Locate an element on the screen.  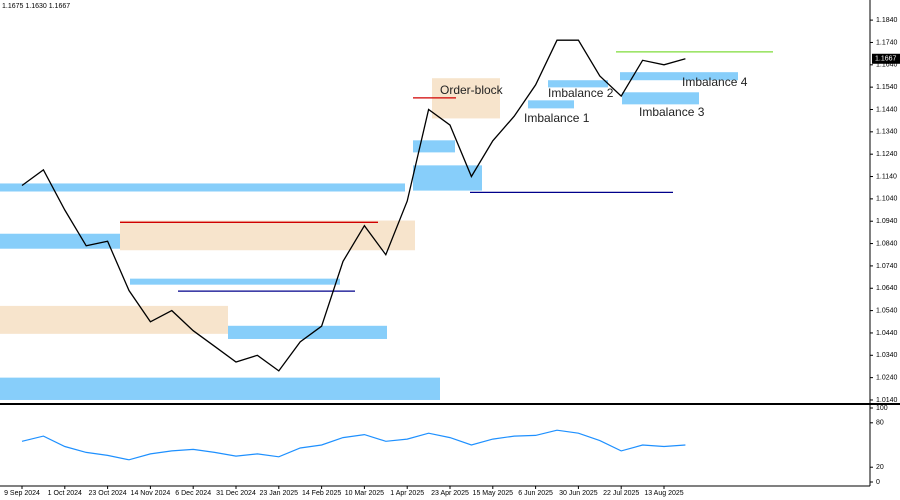
x-tick-label: 1 Oct 2024 is located at coordinates (65, 493).